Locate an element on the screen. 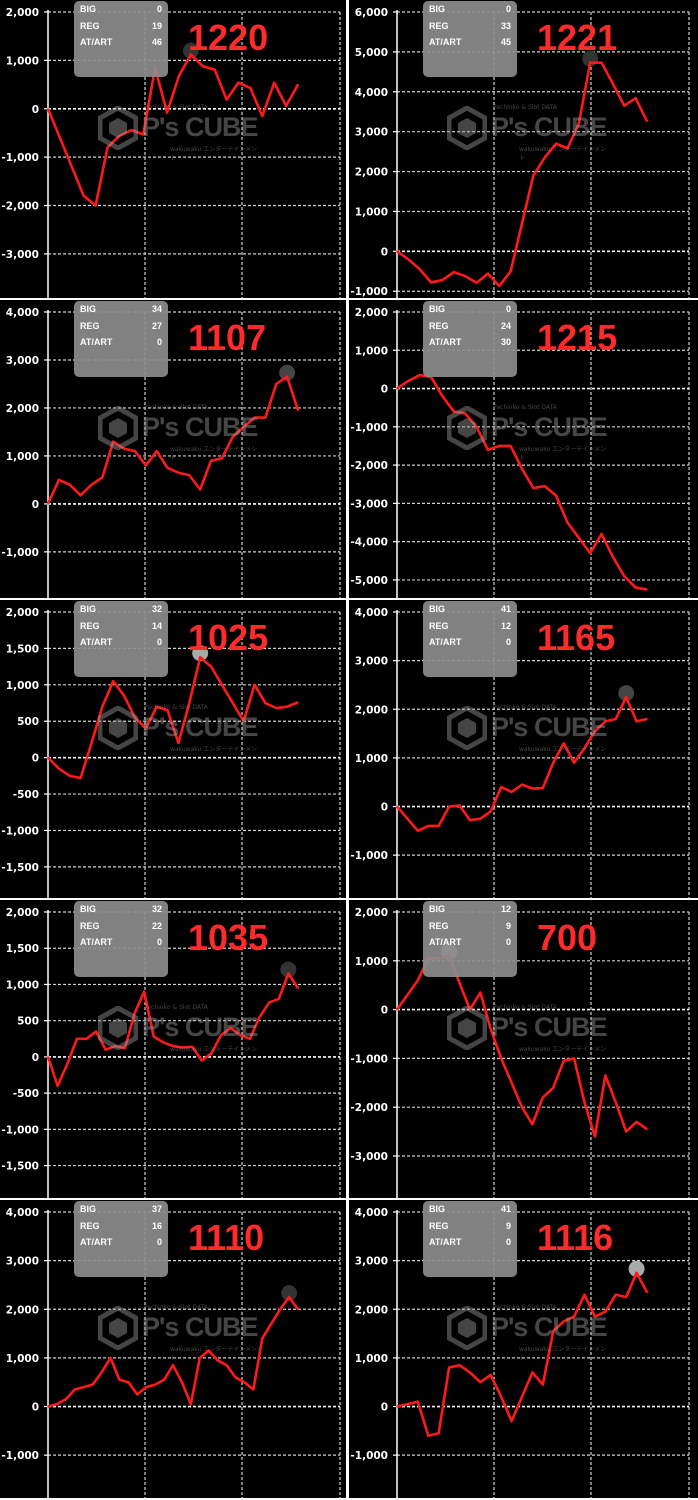 The image size is (698, 1500). info-value-big: 32 is located at coordinates (156, 909).